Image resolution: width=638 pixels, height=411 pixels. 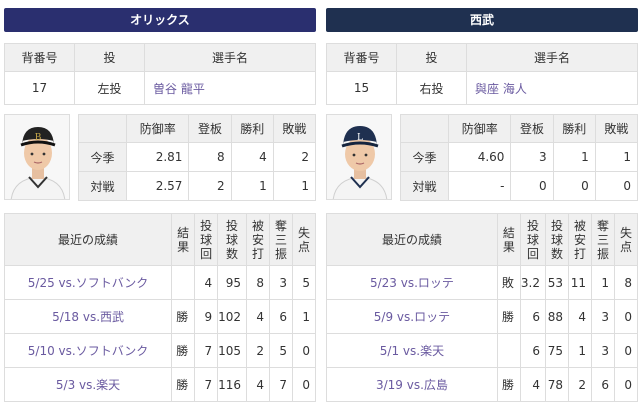 I want to click on game-link: 5/9 vs.ロッテ, so click(x=412, y=316).